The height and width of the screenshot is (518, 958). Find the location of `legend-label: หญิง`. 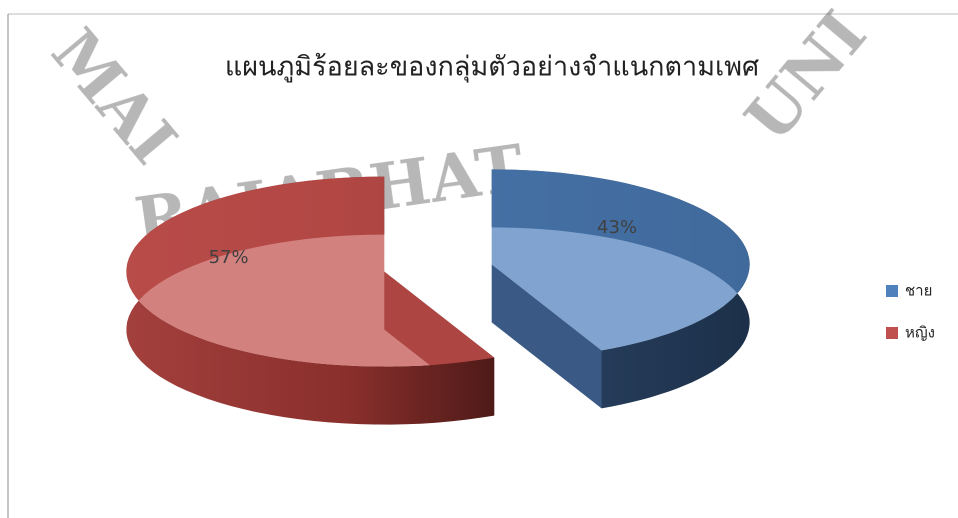

legend-label: หญิง is located at coordinates (920, 333).